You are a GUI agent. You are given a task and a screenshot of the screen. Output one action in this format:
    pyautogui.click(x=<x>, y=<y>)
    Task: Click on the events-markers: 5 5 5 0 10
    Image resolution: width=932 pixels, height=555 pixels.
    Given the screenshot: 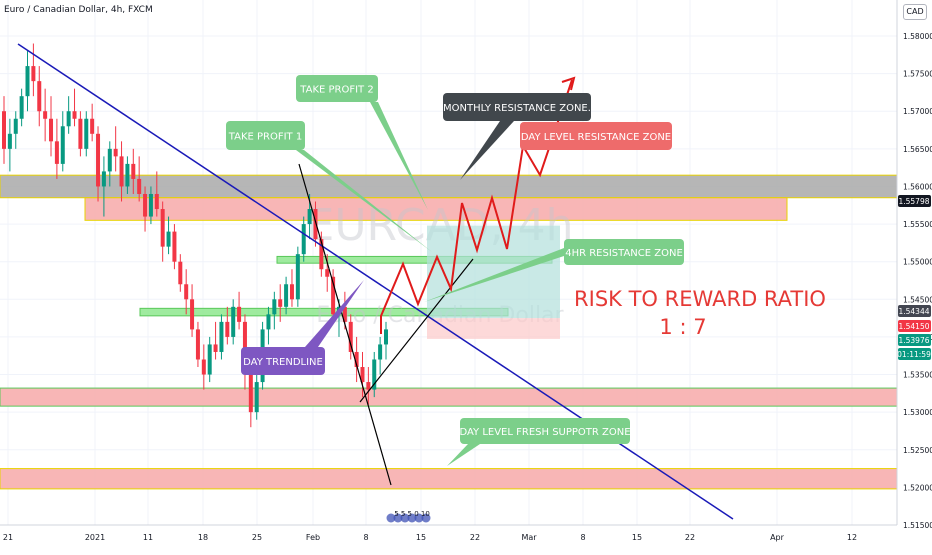 What is the action you would take?
    pyautogui.click(x=408, y=516)
    